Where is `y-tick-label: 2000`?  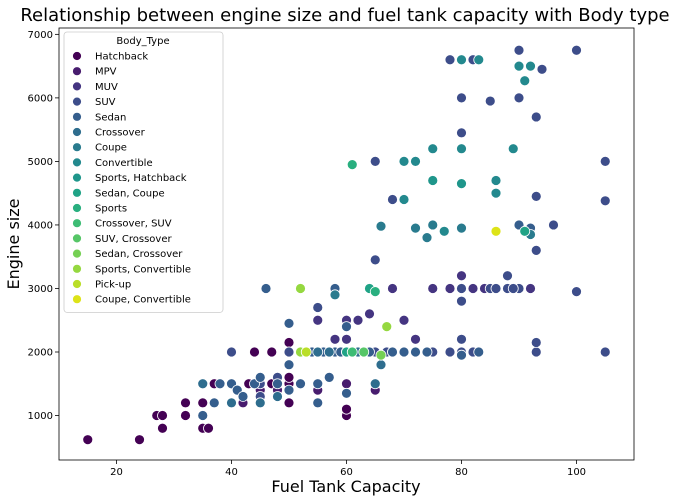 y-tick-label: 2000 is located at coordinates (40, 353).